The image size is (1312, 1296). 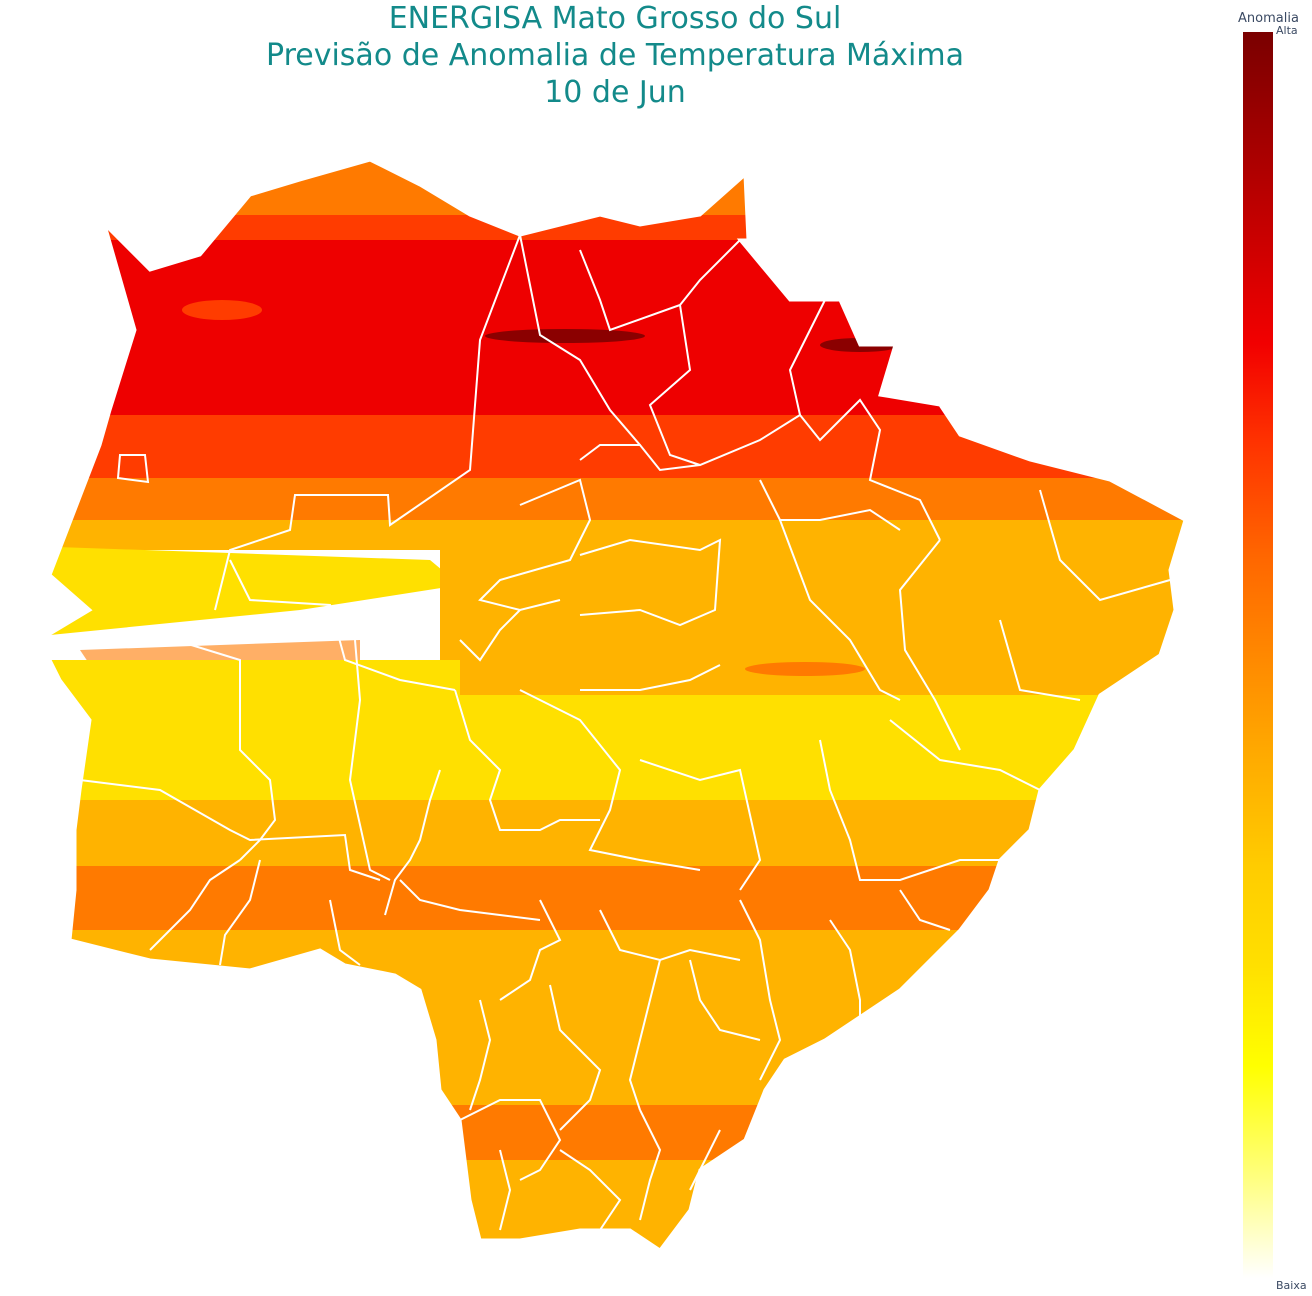 I want to click on band-red, so click(x=612, y=330).